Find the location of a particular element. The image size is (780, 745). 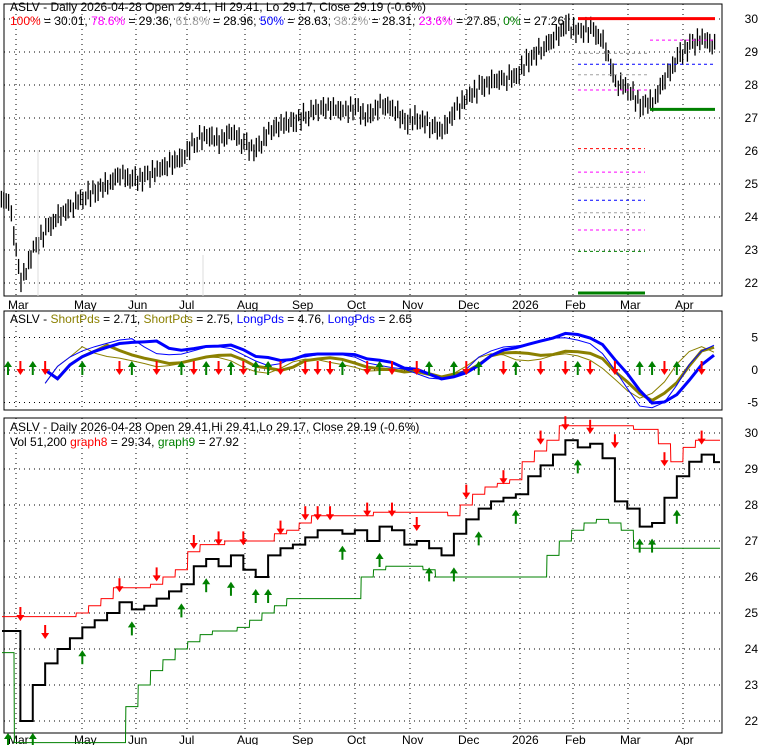

fib-value: = 29.36, is located at coordinates (150, 21).